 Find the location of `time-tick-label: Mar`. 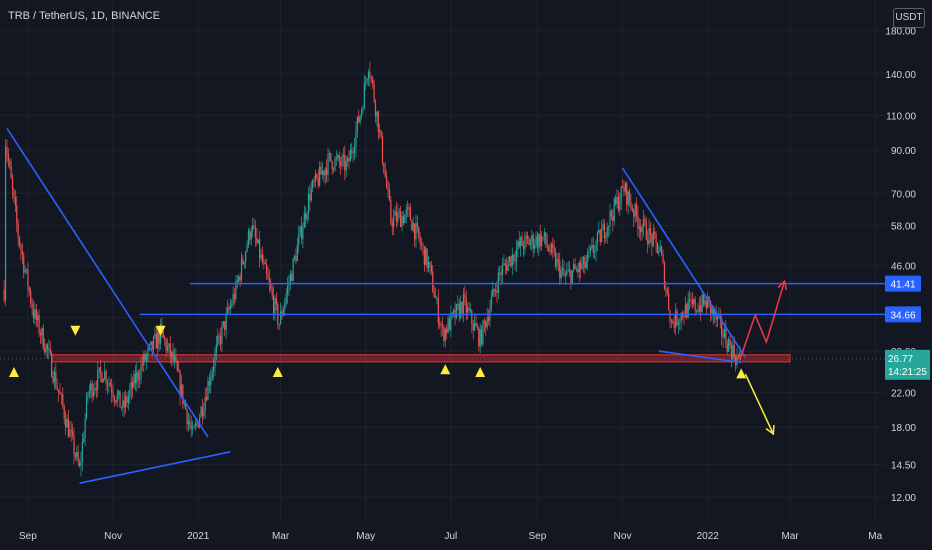

time-tick-label: Mar is located at coordinates (790, 536).